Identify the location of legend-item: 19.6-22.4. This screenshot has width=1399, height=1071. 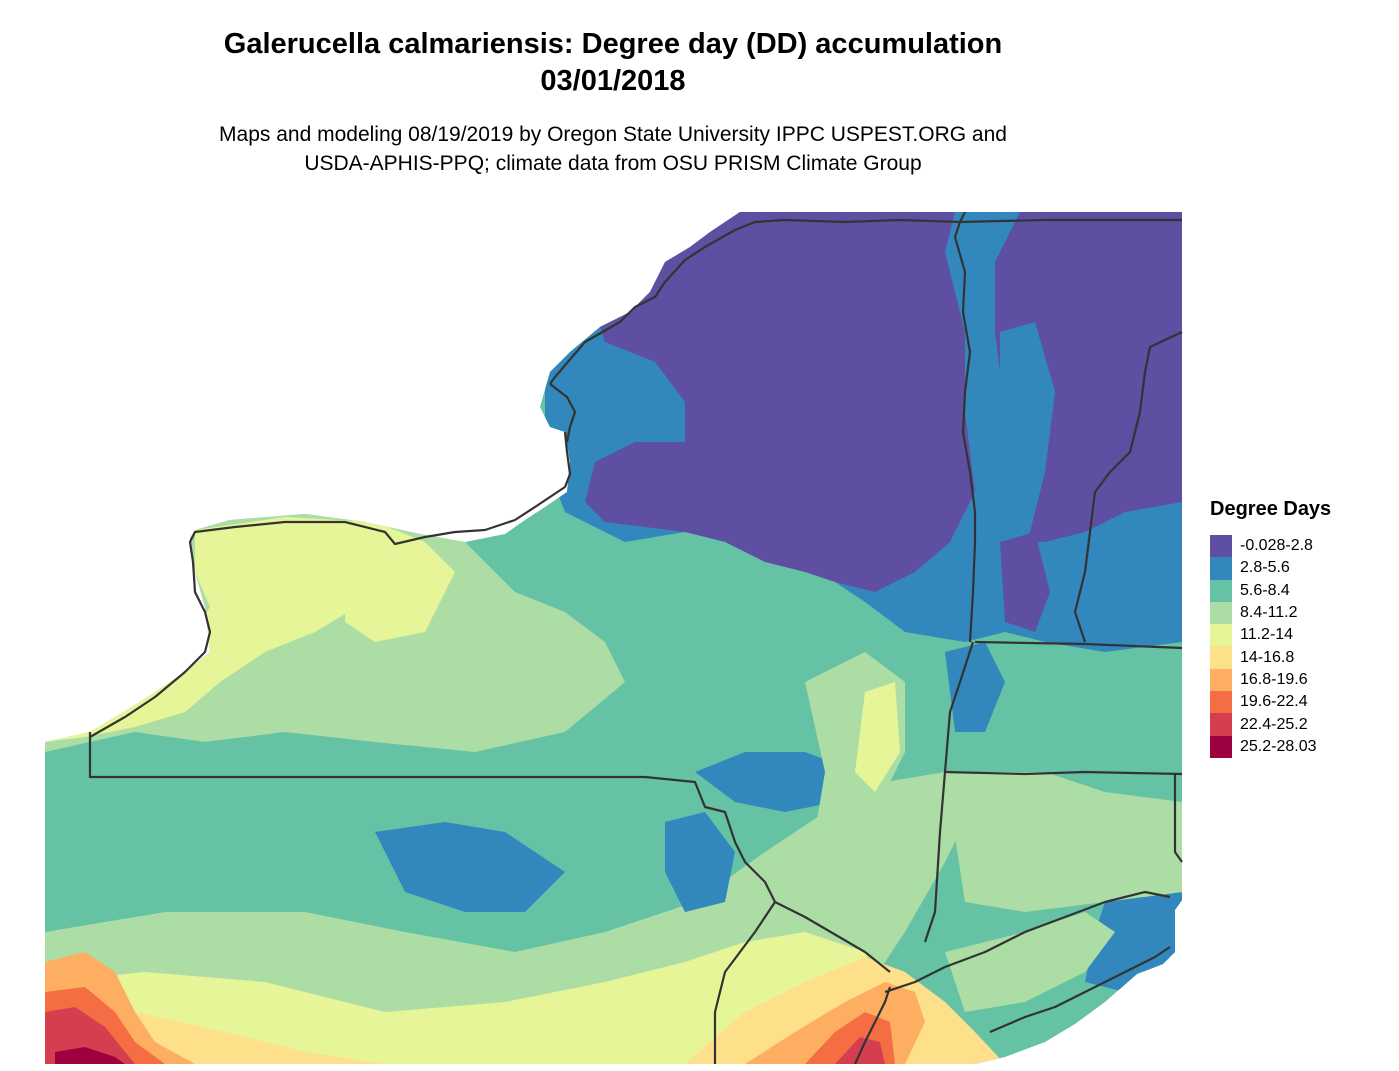
(1270, 702).